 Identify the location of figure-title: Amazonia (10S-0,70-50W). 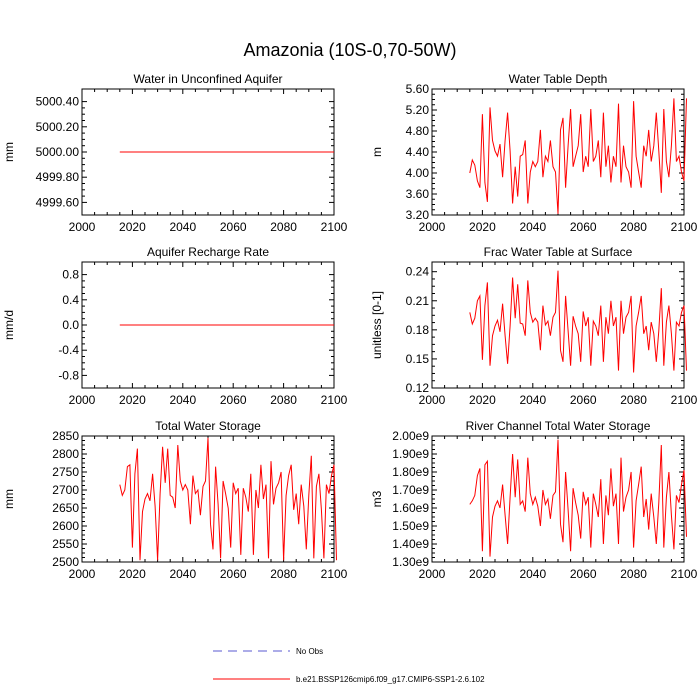
(349, 50).